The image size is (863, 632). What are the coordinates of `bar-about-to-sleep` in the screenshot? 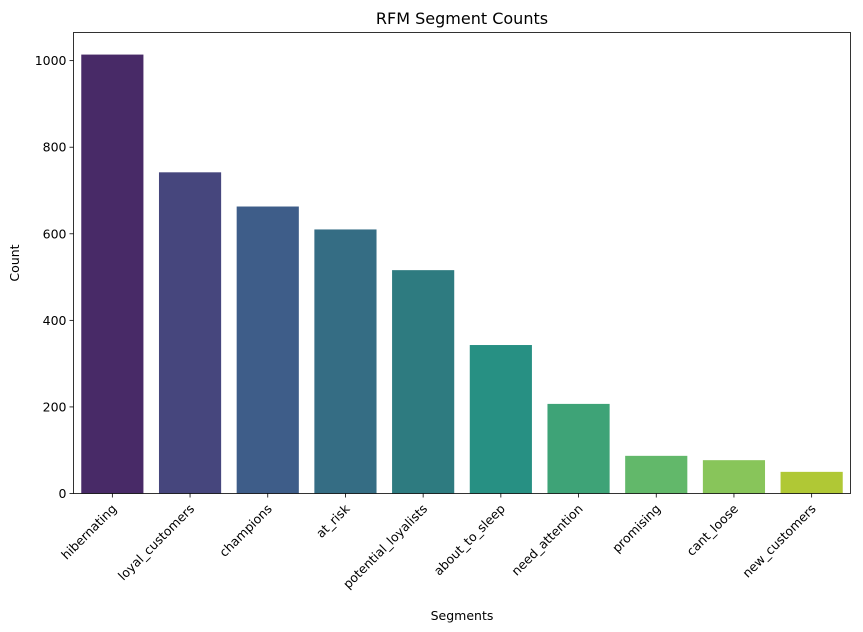 It's located at (500, 419).